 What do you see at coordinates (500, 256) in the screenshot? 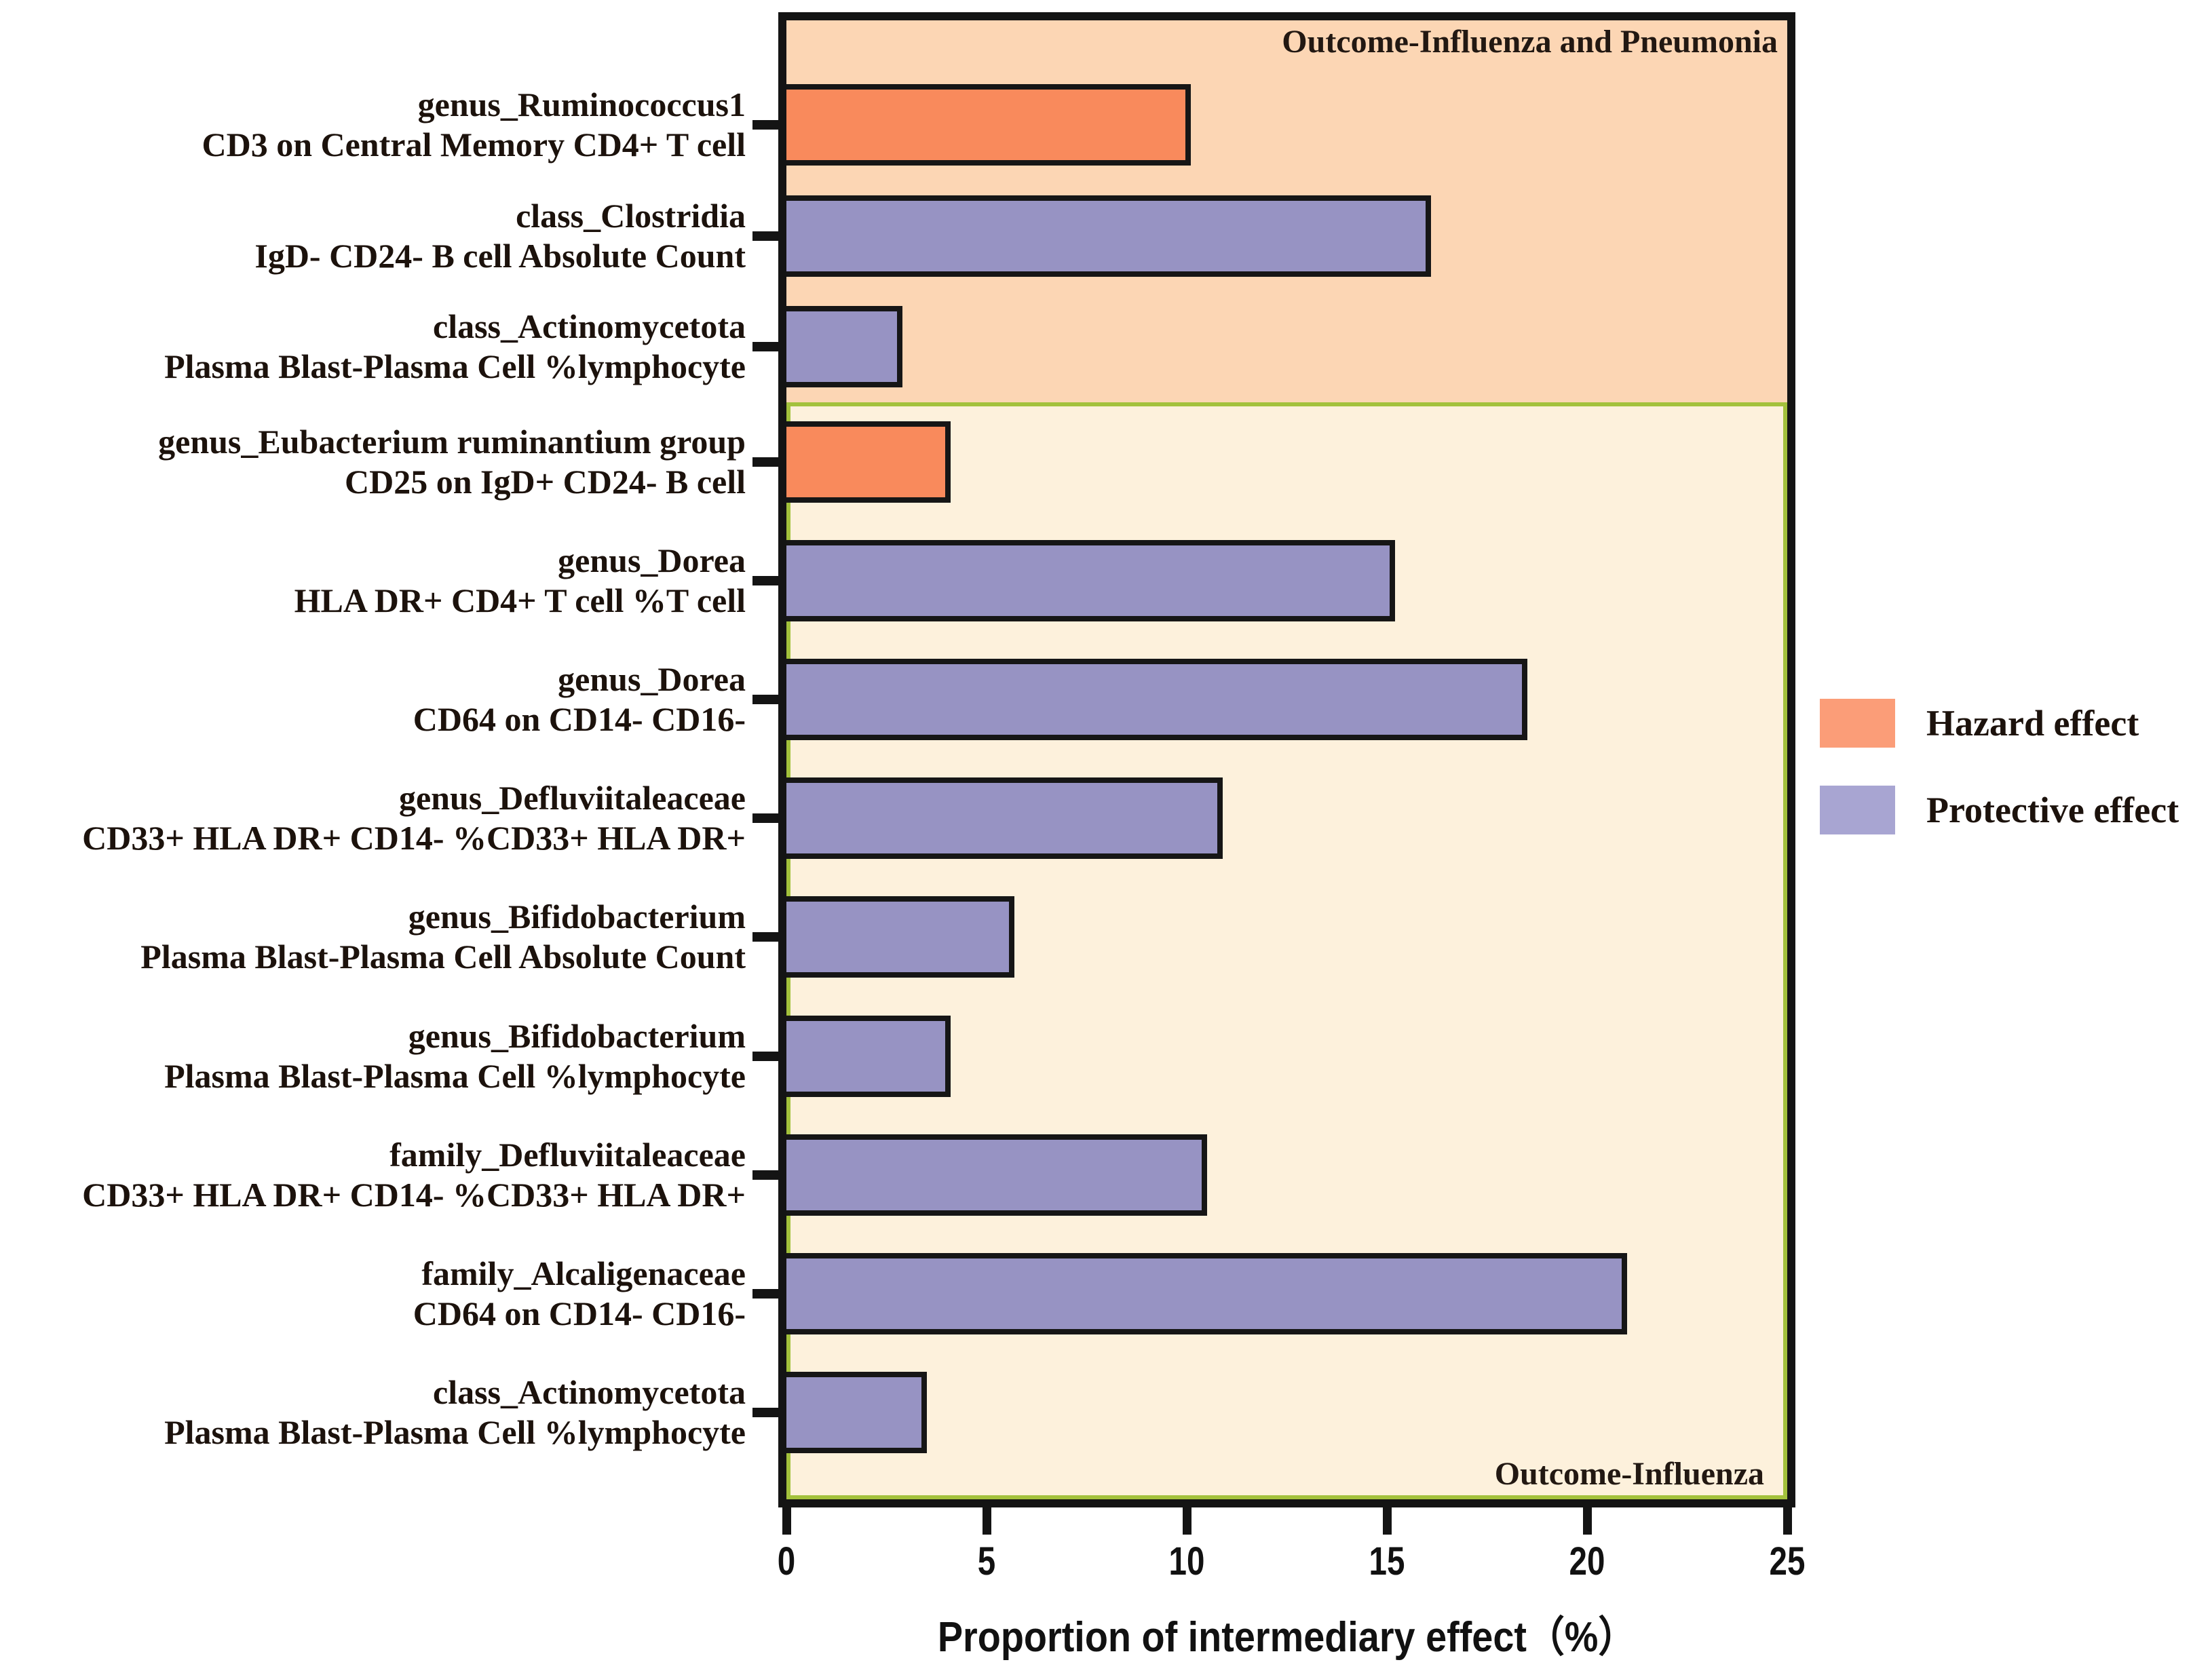
I see `category-trait: IgD- CD24- B cell Absolute Count` at bounding box center [500, 256].